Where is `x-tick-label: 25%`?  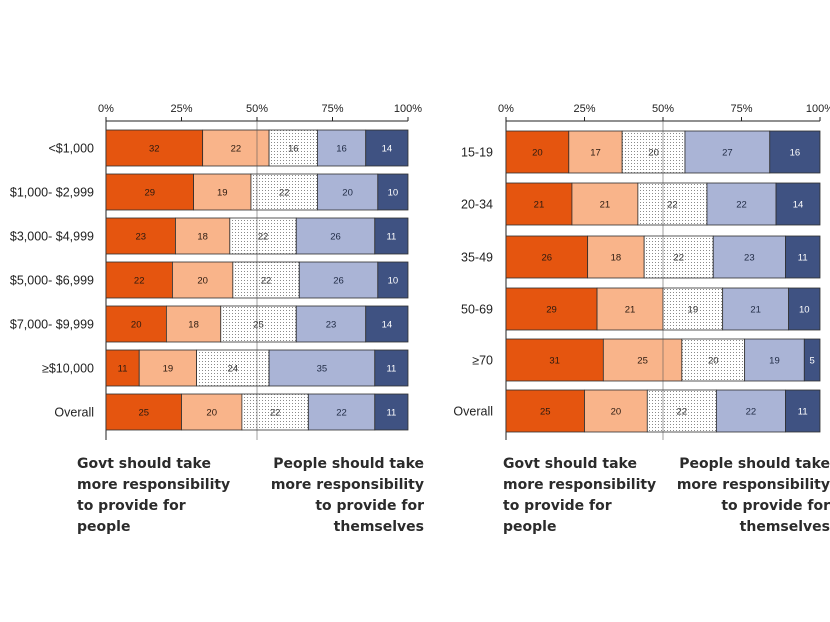 x-tick-label: 25% is located at coordinates (181, 109).